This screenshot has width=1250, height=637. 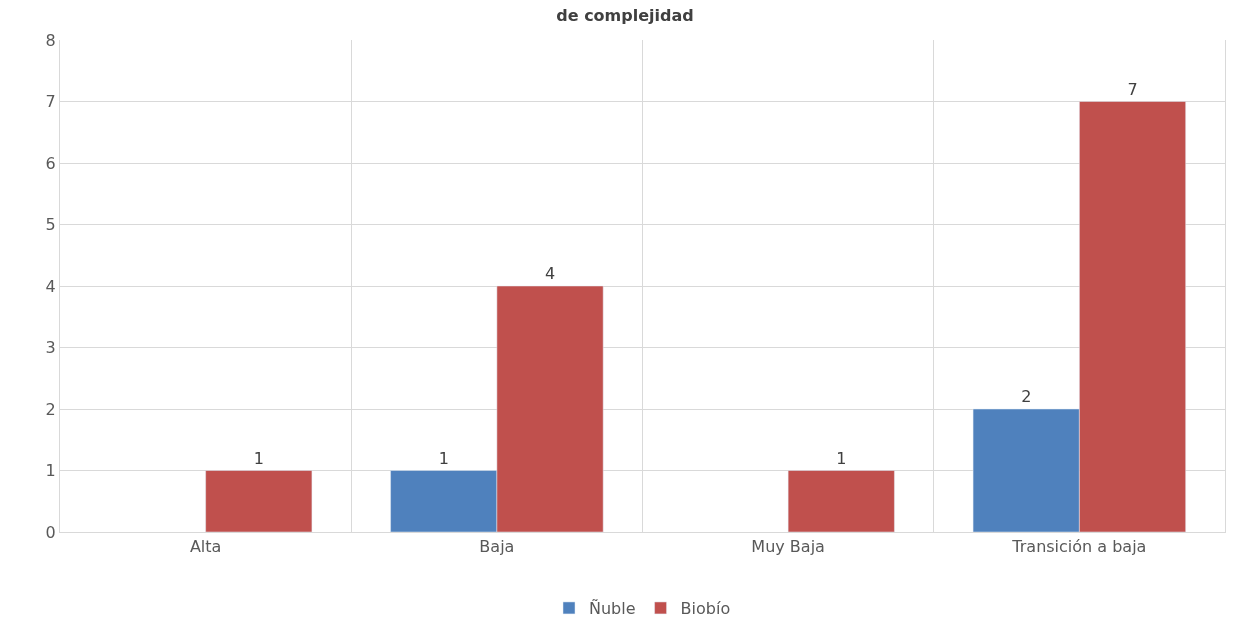 What do you see at coordinates (50, 409) in the screenshot?
I see `y-tick-label: 2` at bounding box center [50, 409].